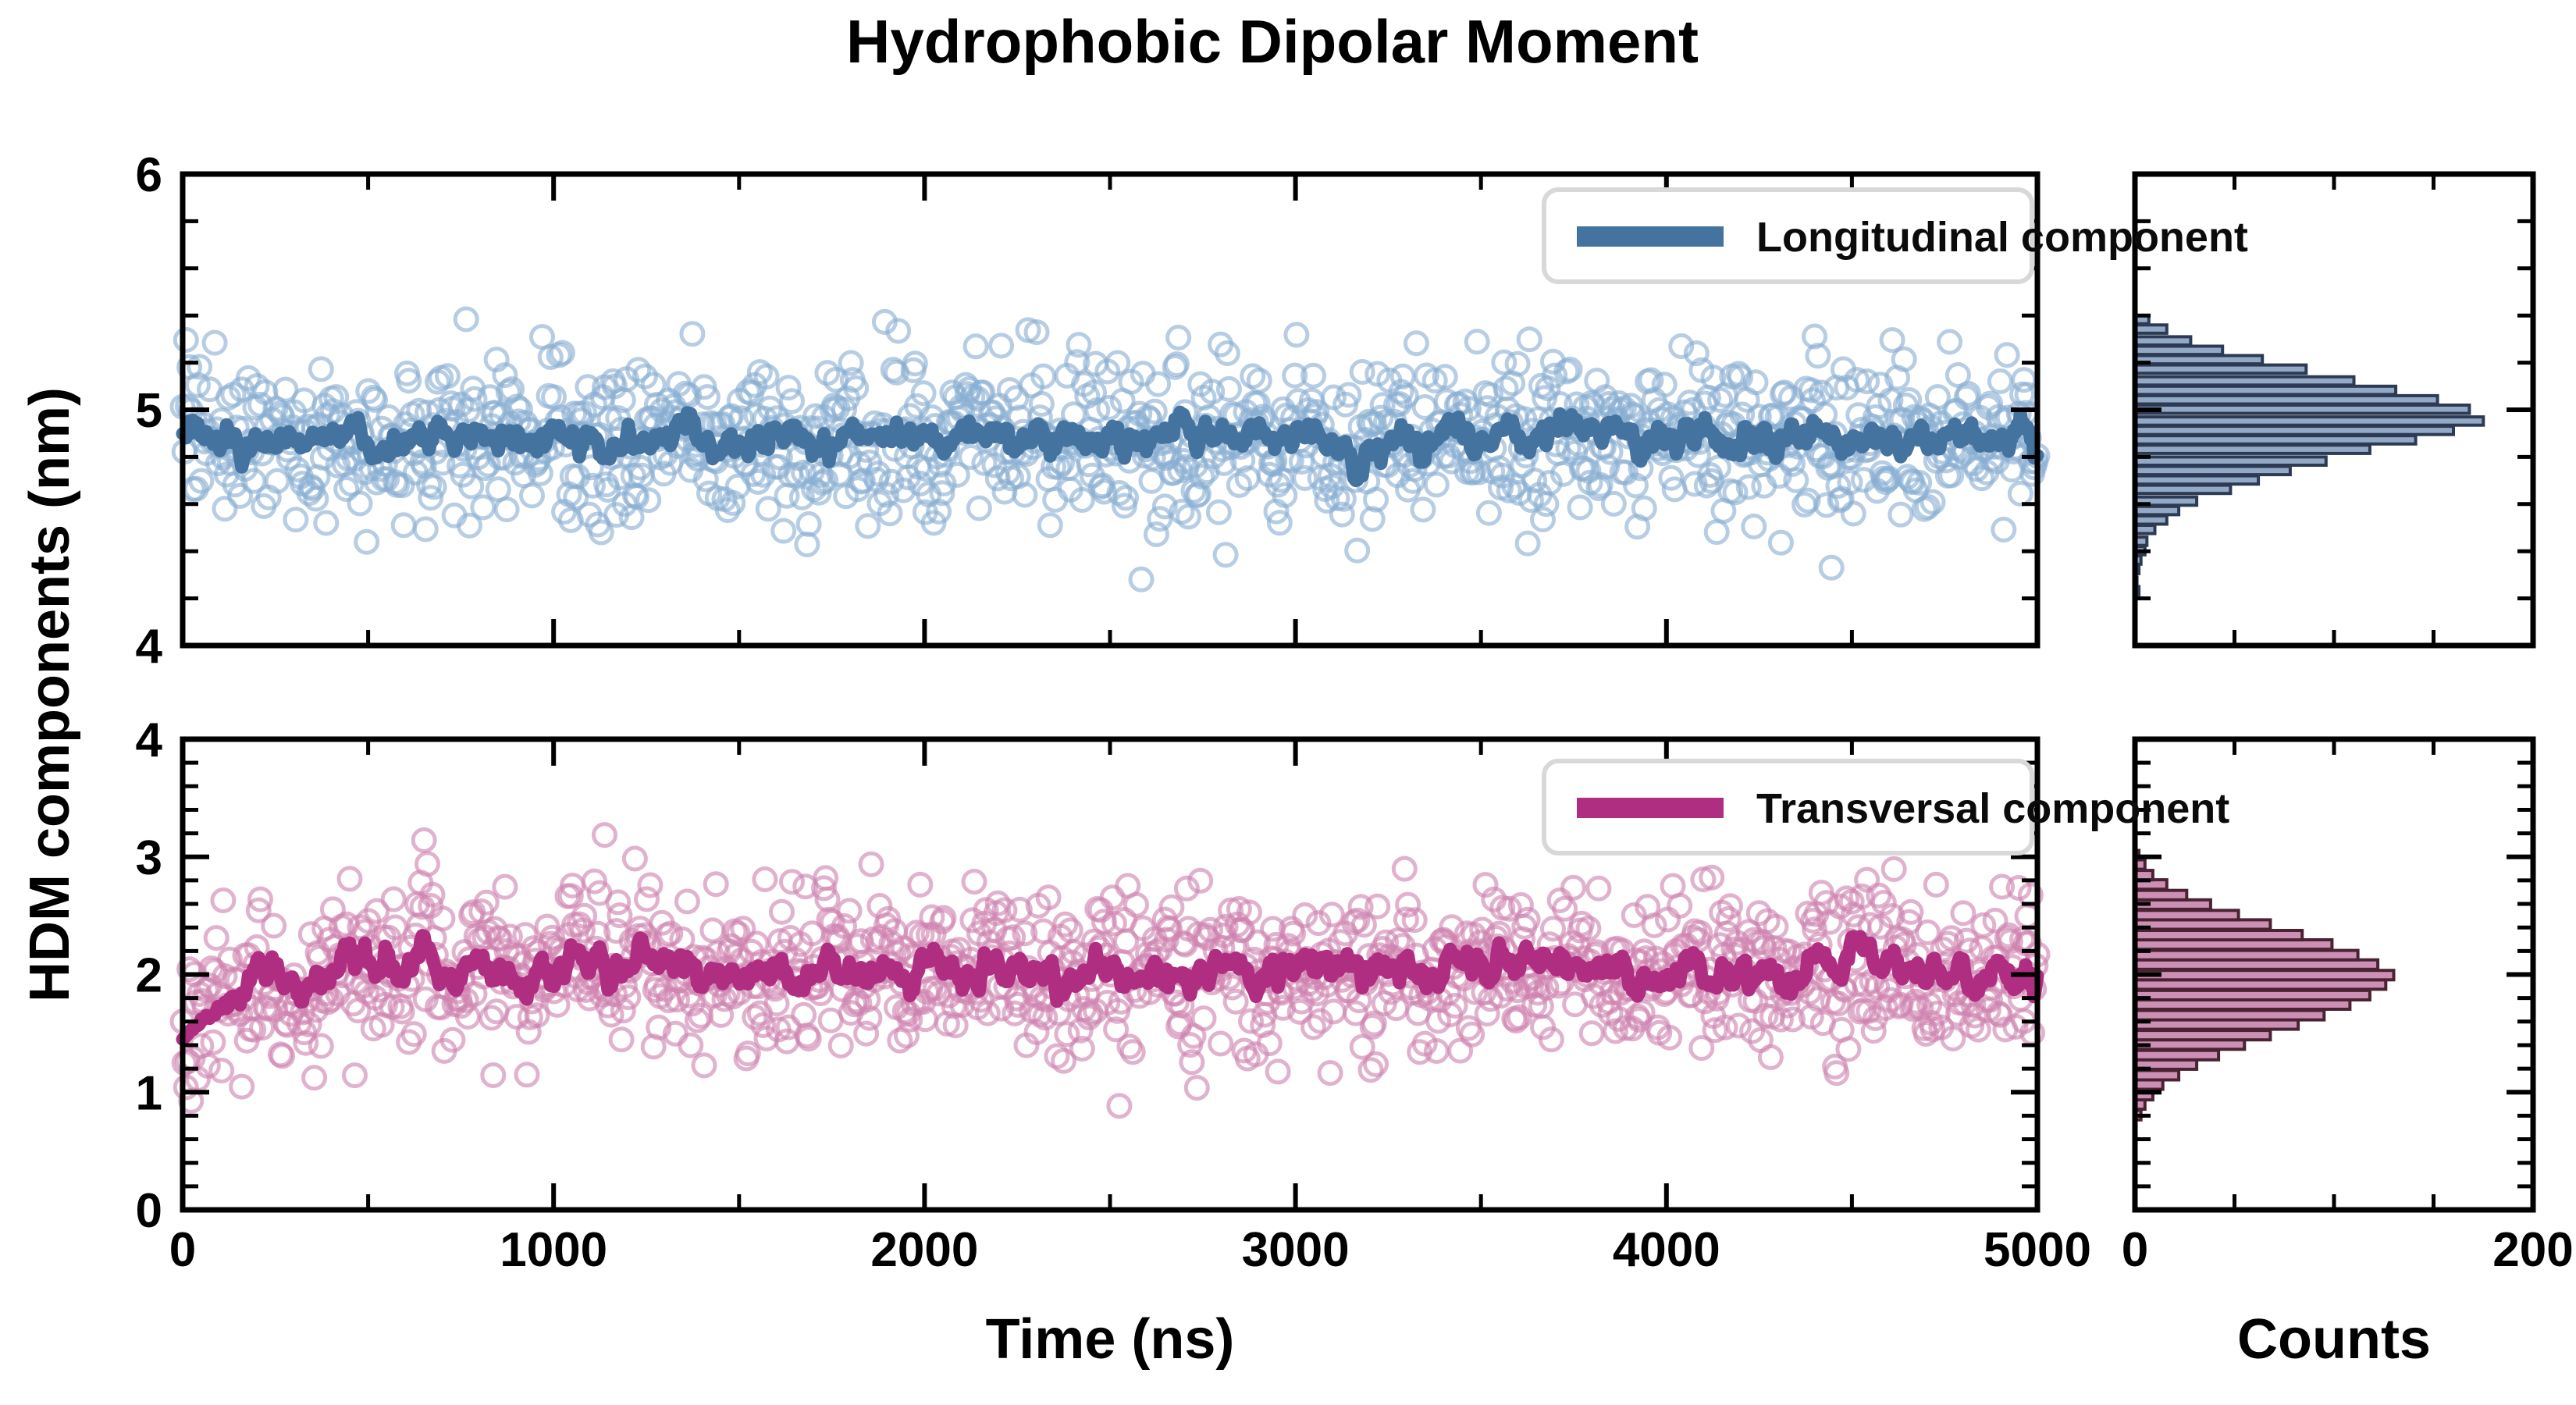 This screenshot has width=2576, height=1405. What do you see at coordinates (149, 175) in the screenshot?
I see `y-tick-label: 6` at bounding box center [149, 175].